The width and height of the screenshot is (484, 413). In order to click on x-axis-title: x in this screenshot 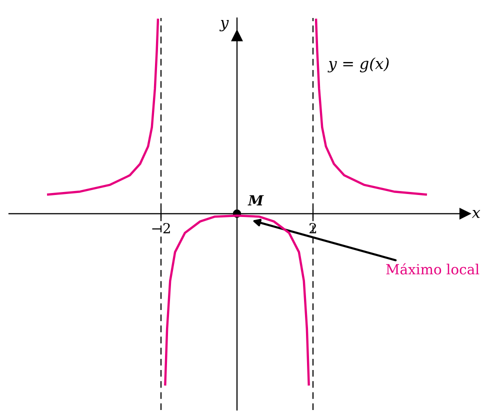, I will do `click(476, 214)`.